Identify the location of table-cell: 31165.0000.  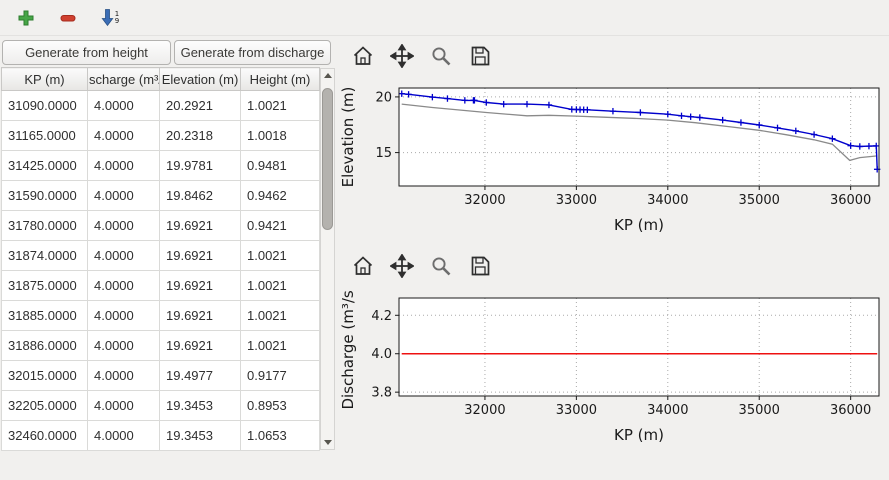
(44, 135).